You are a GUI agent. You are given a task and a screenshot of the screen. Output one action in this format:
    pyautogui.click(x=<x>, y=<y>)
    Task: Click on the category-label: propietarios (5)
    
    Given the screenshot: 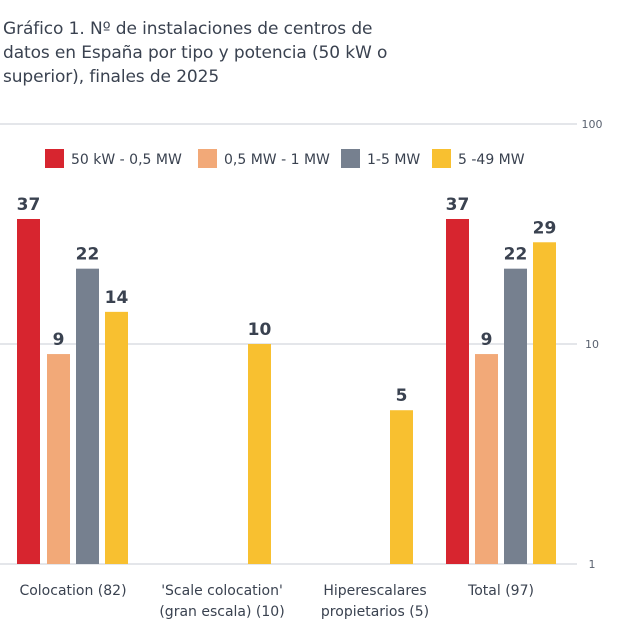 What is the action you would take?
    pyautogui.click(x=375, y=612)
    